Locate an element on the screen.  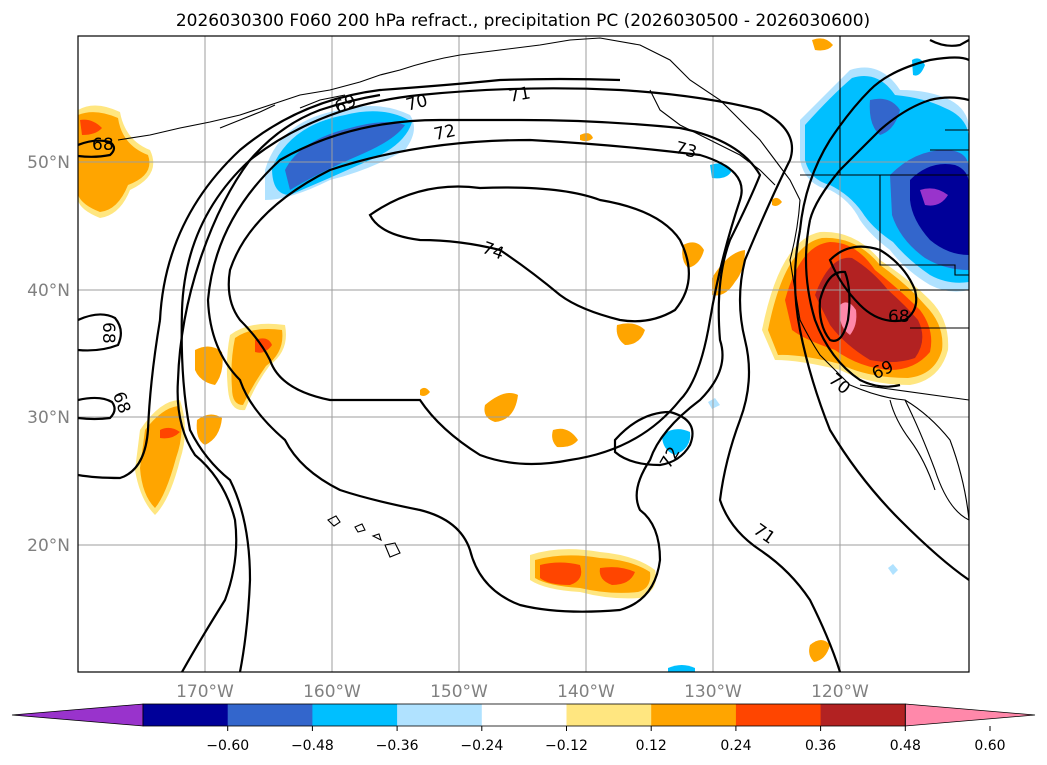
longitude-labels: 170°W 160°W 150°W 140°W 130°W 120°W is located at coordinates (522, 692).